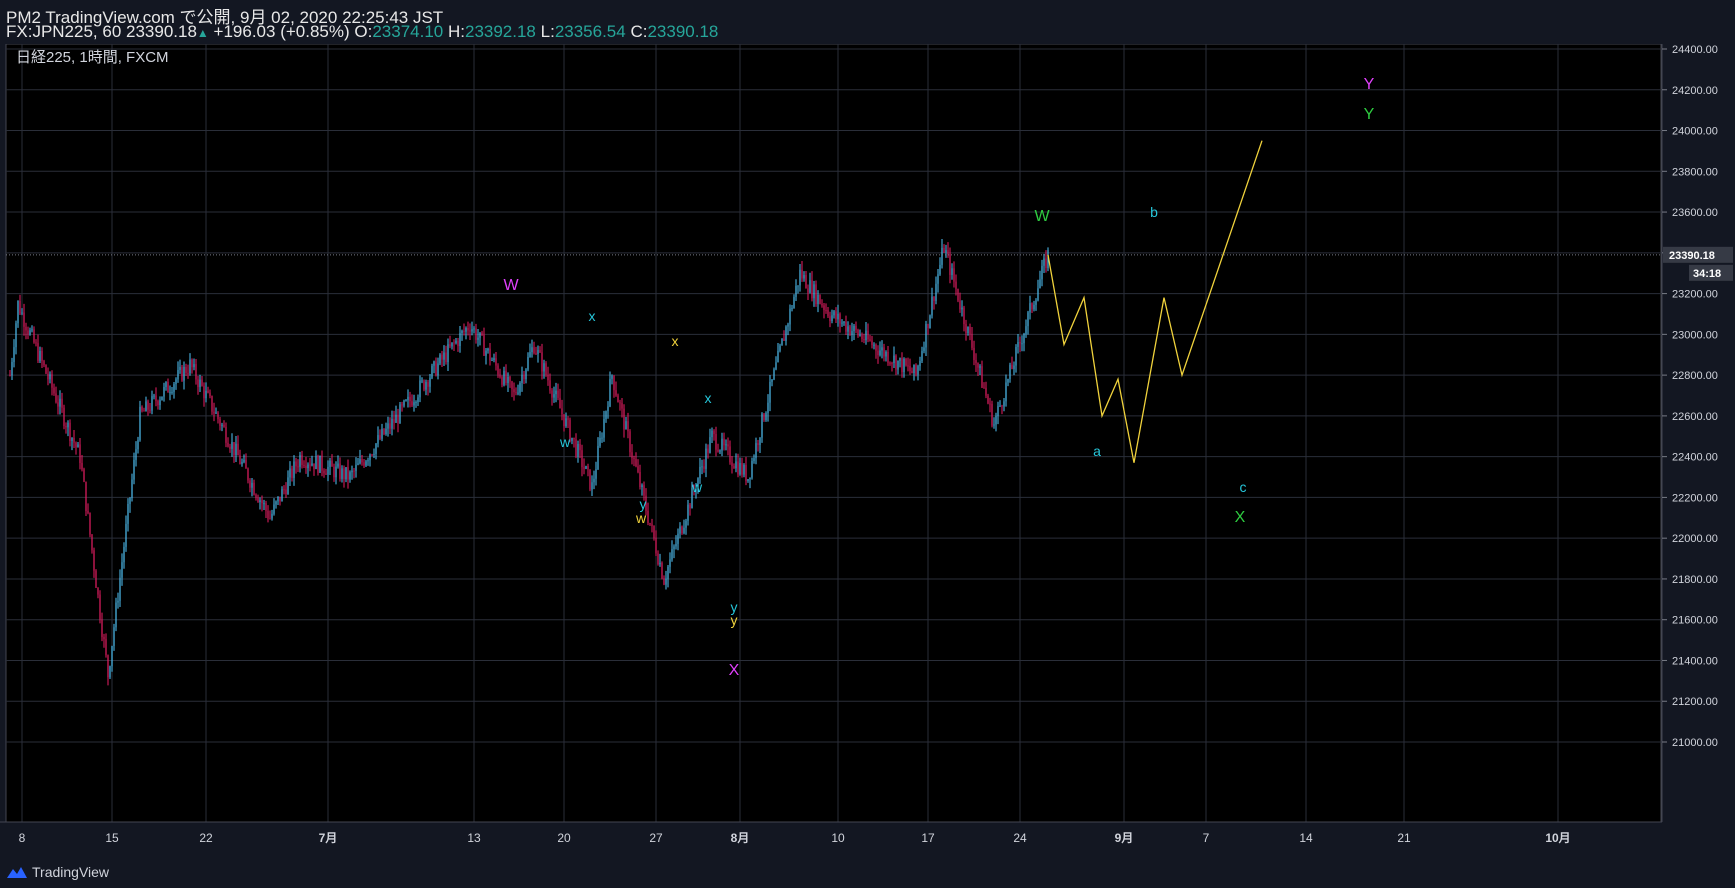  What do you see at coordinates (683, 31) in the screenshot?
I see `close-value: 23390.18` at bounding box center [683, 31].